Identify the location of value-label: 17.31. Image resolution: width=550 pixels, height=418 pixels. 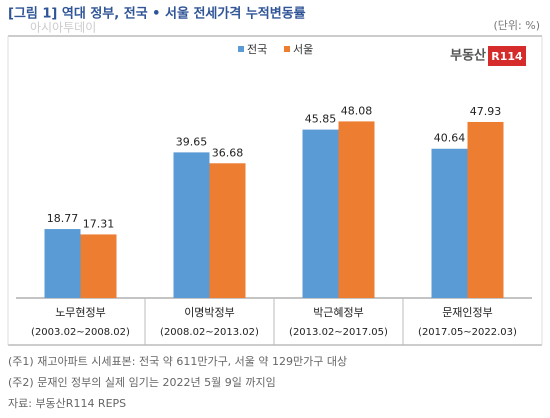
(99, 223).